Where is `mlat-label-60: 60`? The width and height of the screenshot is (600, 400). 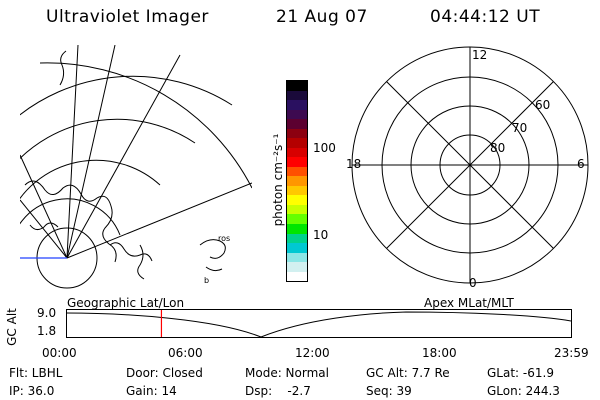 mlat-label-60: 60 is located at coordinates (542, 105).